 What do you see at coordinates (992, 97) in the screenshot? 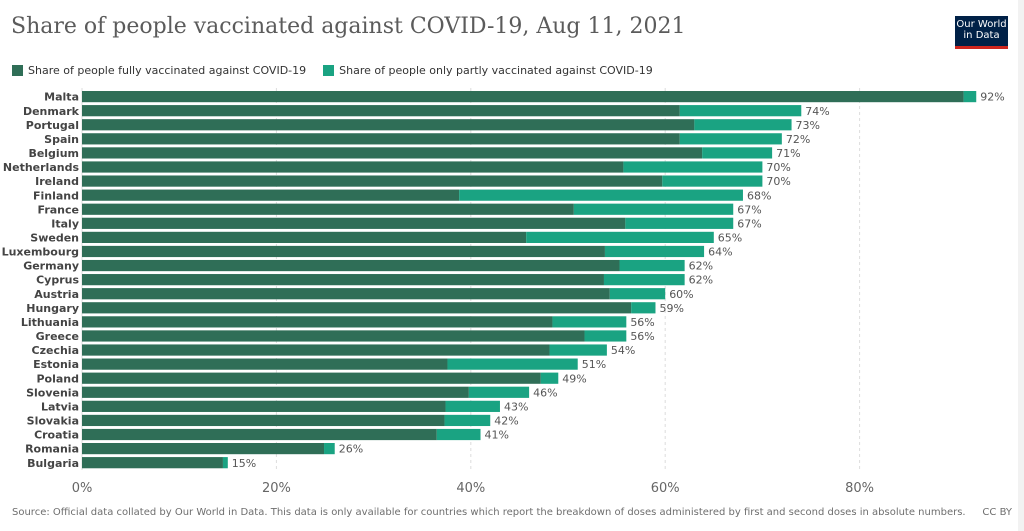
I see `total-label: 92%` at bounding box center [992, 97].